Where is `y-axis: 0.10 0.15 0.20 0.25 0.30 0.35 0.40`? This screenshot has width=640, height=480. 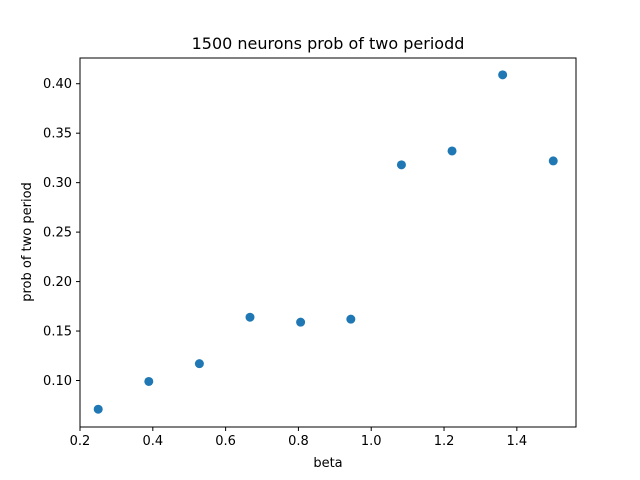 y-axis: 0.10 0.15 0.20 0.25 0.30 0.35 0.40 is located at coordinates (61, 233).